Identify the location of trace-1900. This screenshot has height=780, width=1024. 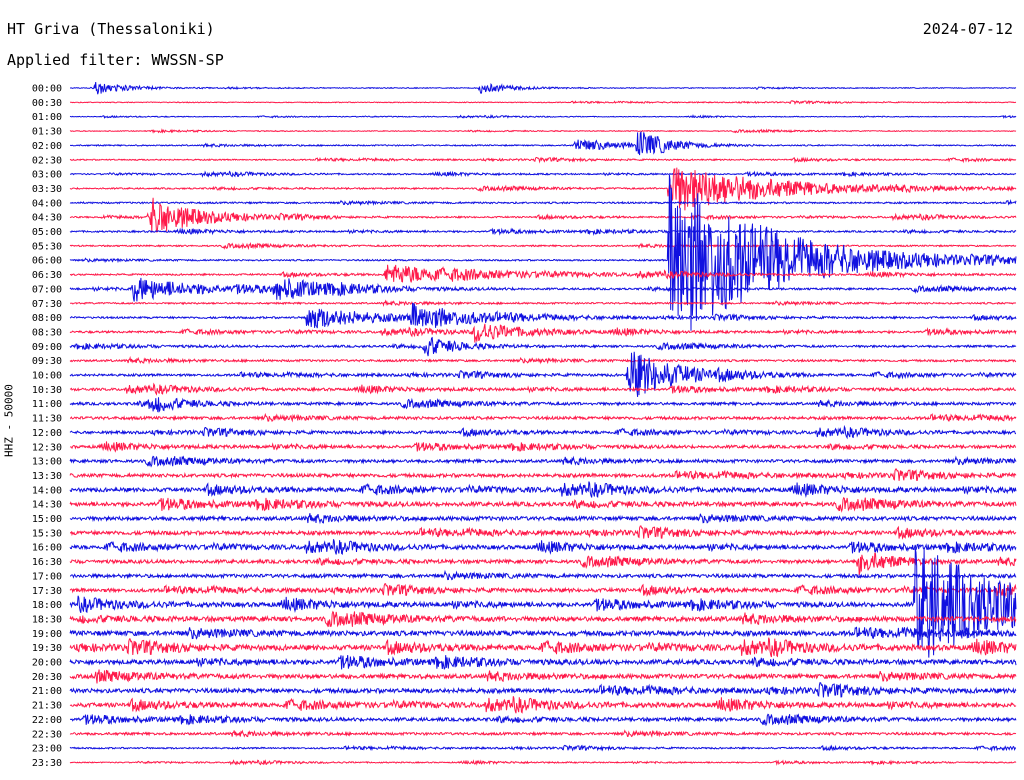
(543, 633).